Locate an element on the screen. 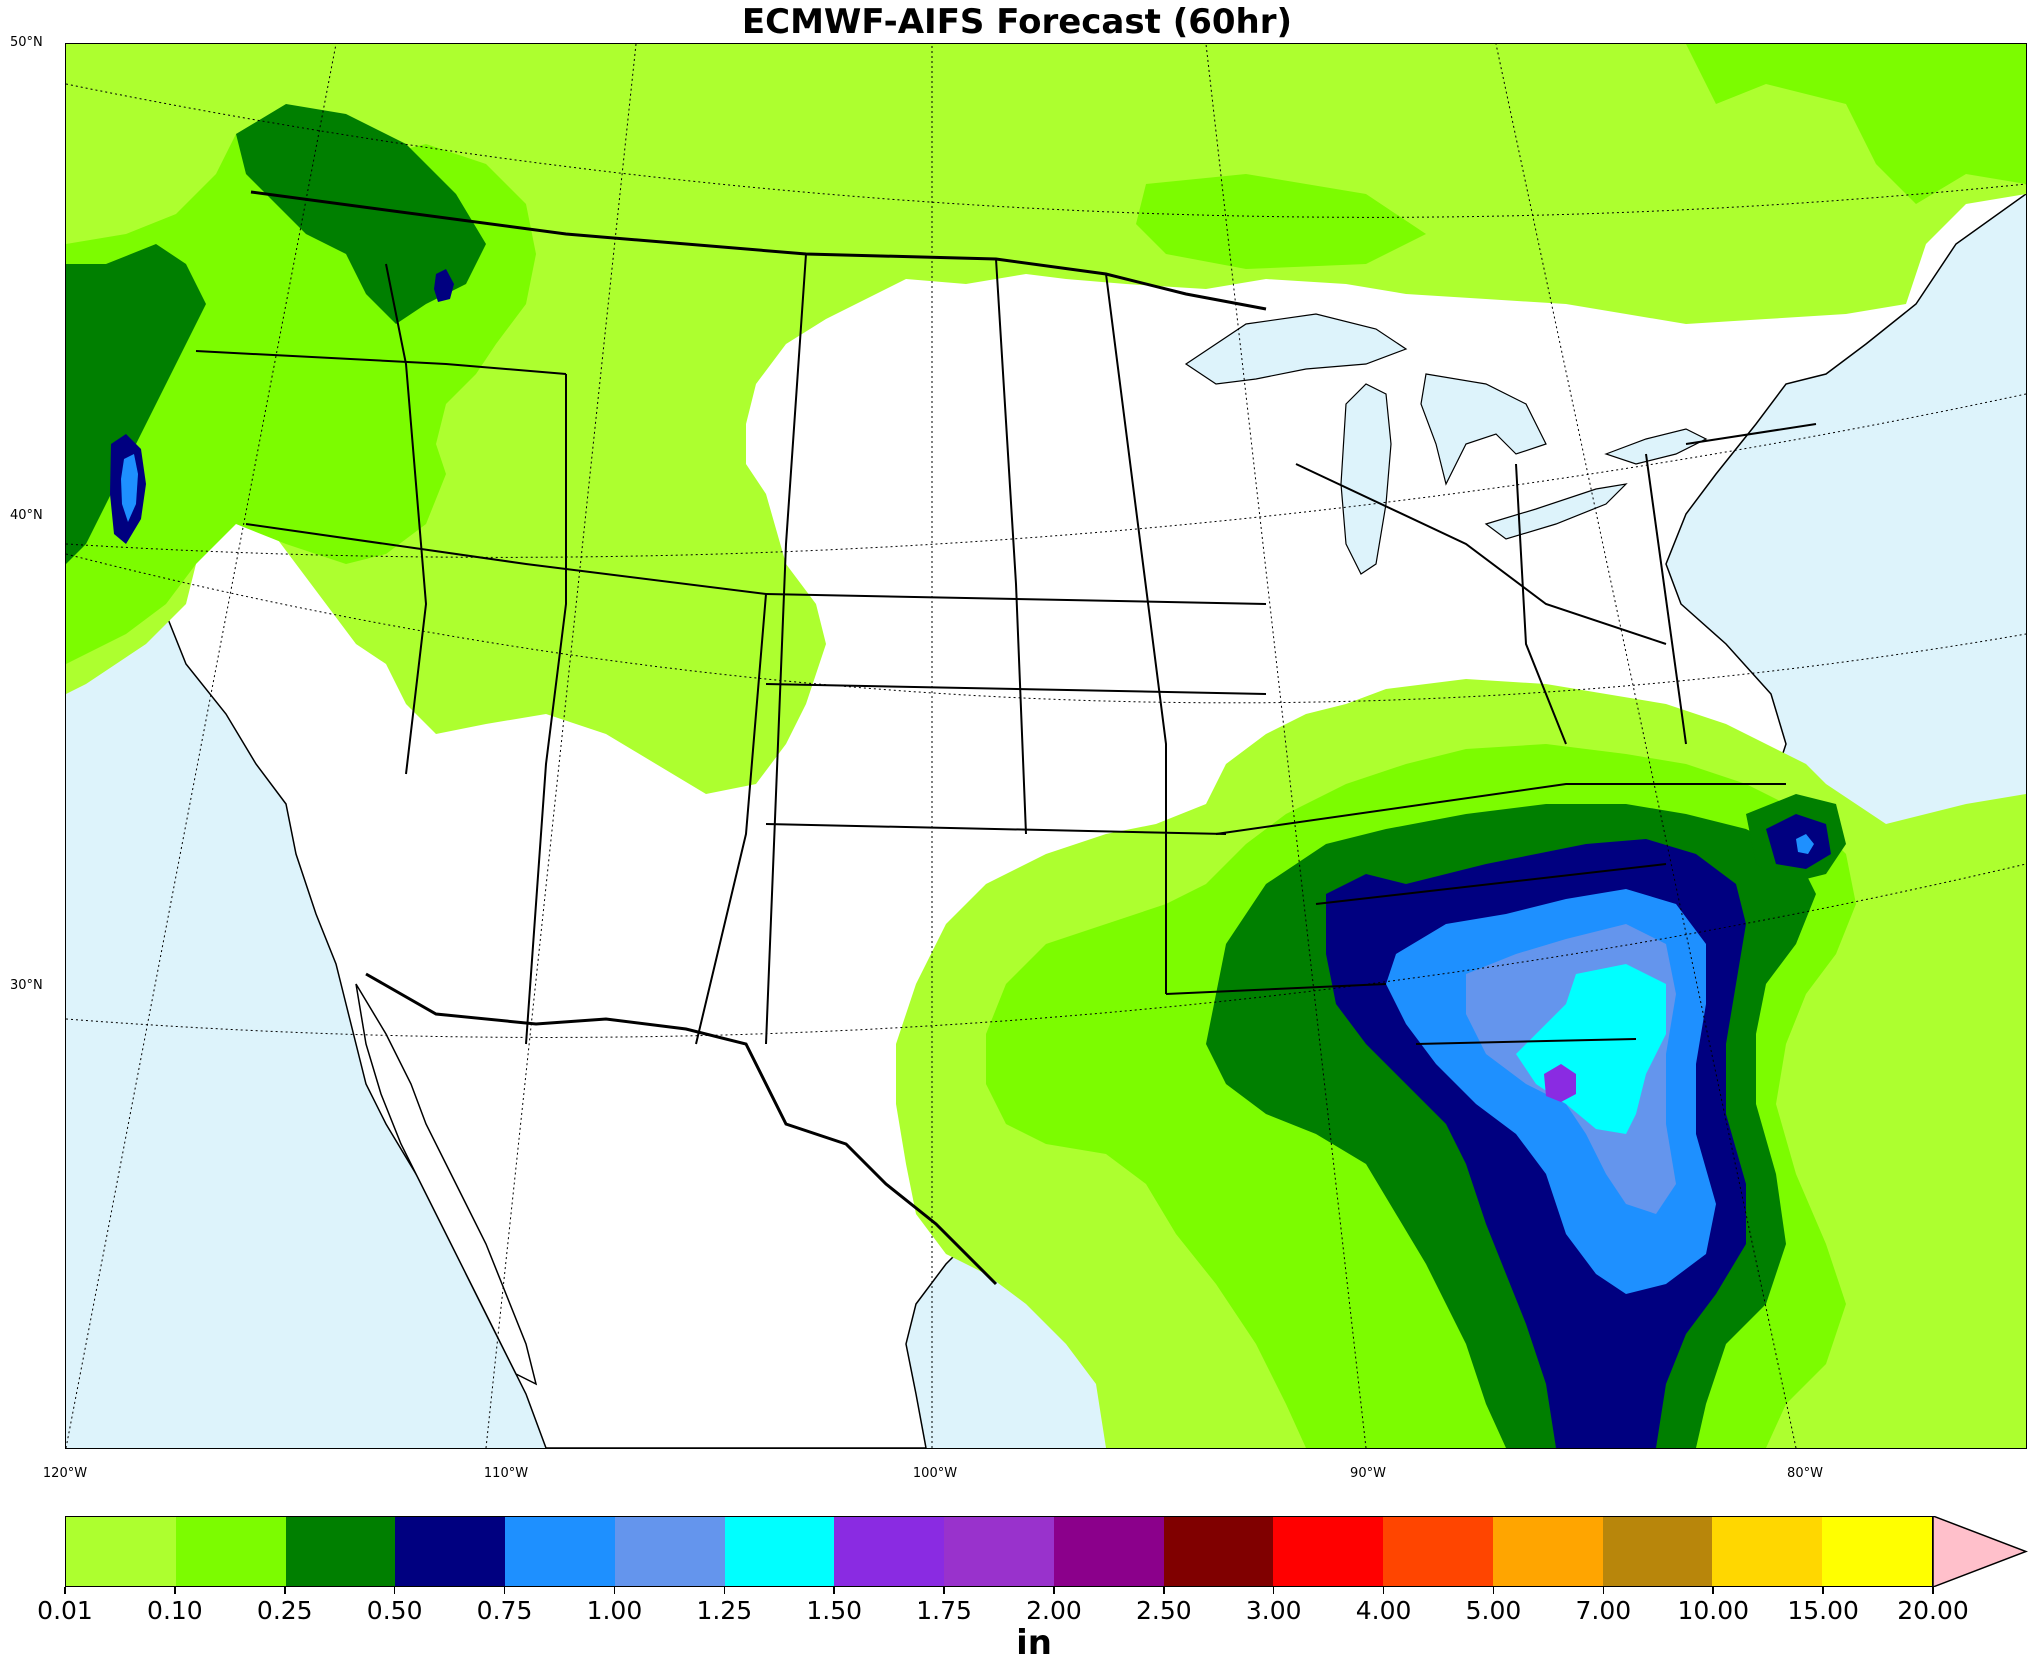 This screenshot has width=2034, height=1666. colorbar-tick-label: 7.00 is located at coordinates (1603, 1610).